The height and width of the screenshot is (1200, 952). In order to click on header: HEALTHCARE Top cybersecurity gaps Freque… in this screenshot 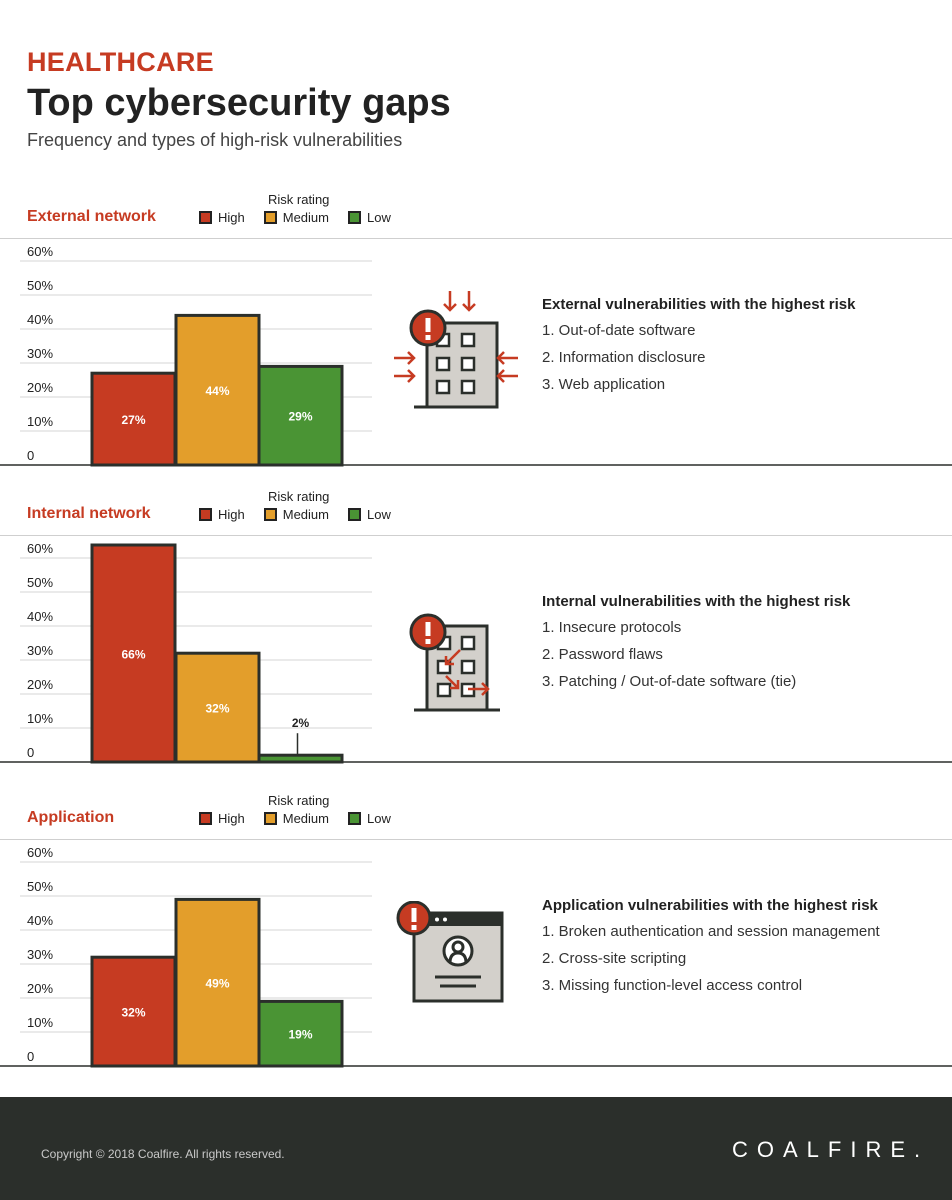, I will do `click(239, 97)`.